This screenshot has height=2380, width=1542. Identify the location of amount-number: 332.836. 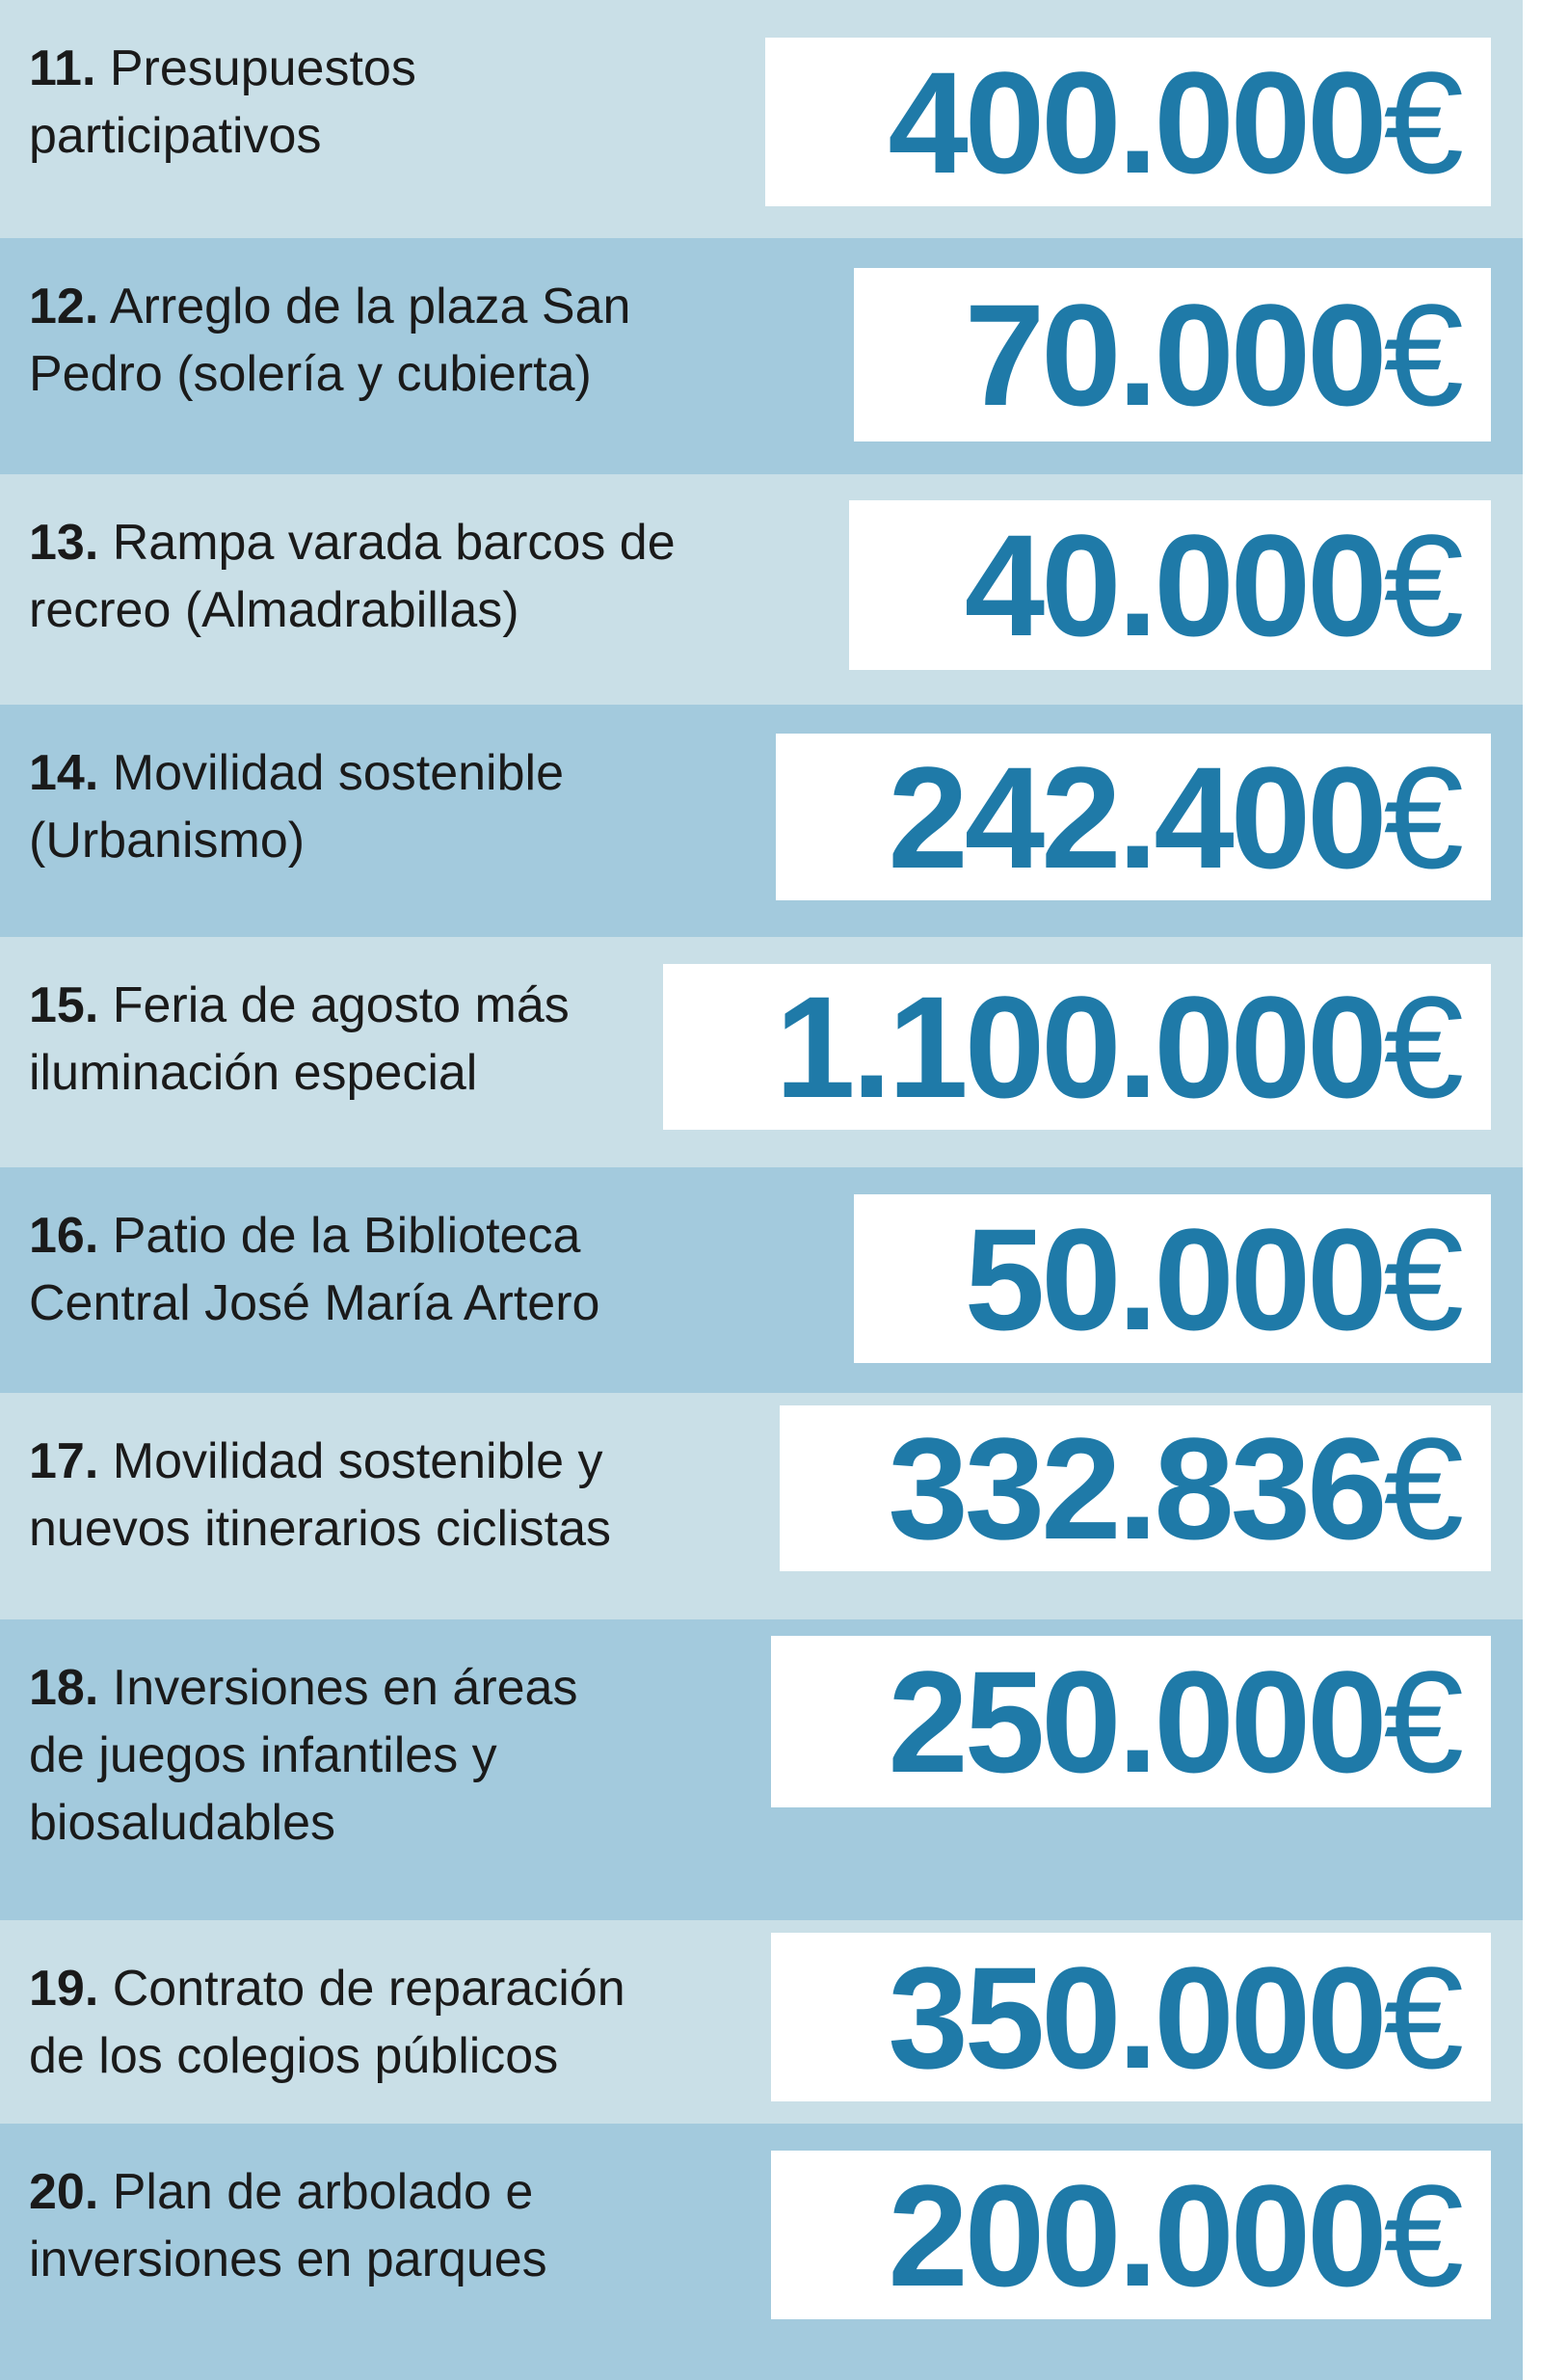
(1138, 1488).